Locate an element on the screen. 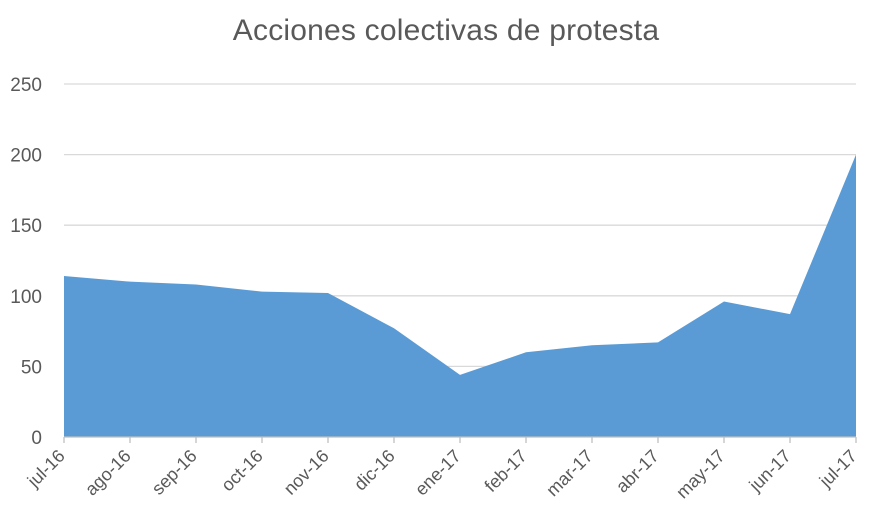 The height and width of the screenshot is (525, 872). y-tick-label: 50 is located at coordinates (31, 367).